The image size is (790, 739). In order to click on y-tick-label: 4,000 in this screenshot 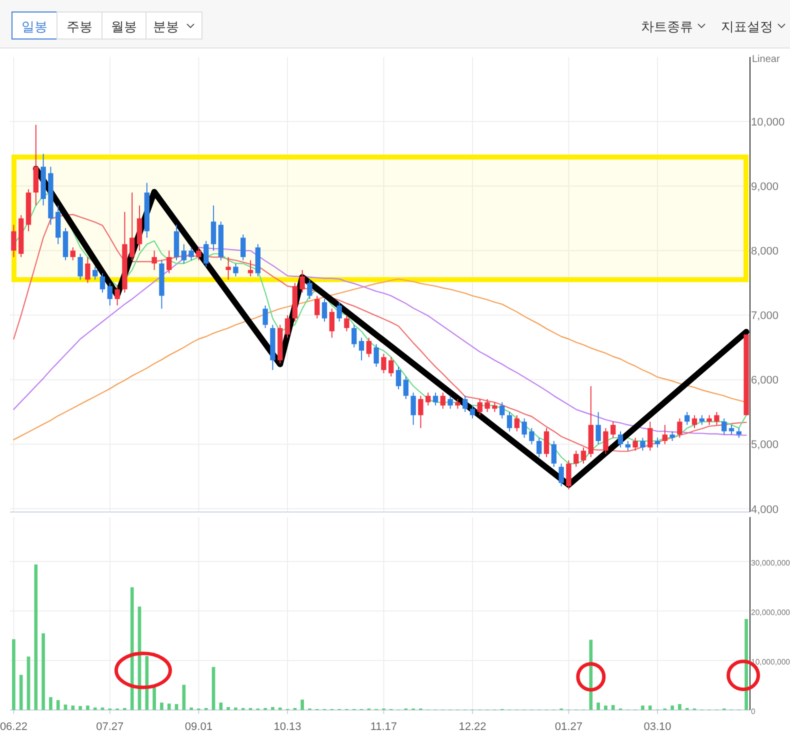, I will do `click(765, 510)`.